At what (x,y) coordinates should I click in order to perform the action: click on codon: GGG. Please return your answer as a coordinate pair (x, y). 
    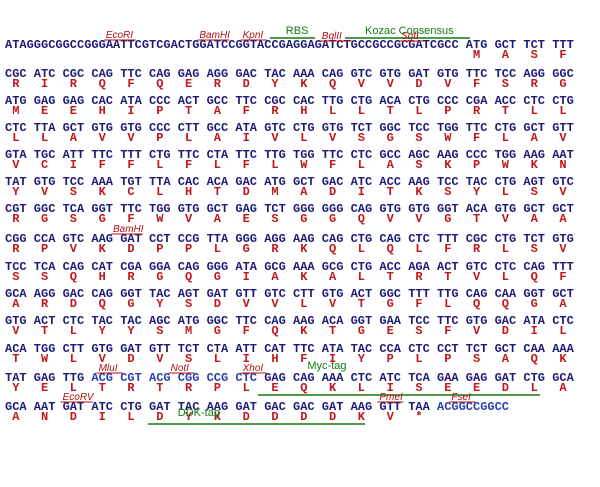
    Looking at the image, I should click on (246, 239).